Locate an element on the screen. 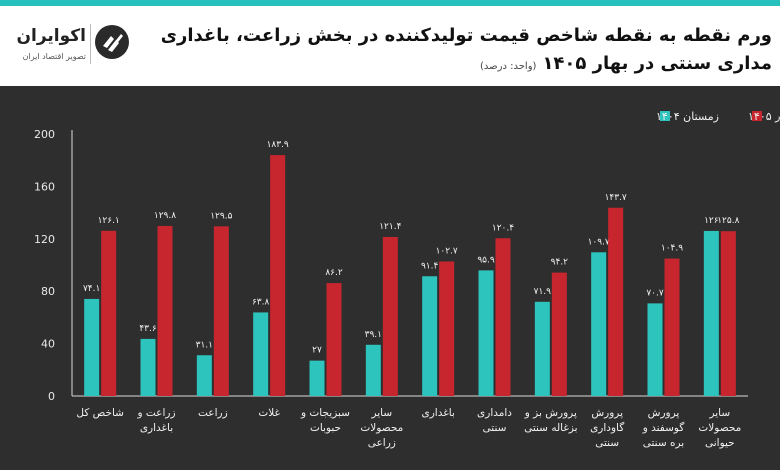  x-tick-label: حبوبات is located at coordinates (325, 428).